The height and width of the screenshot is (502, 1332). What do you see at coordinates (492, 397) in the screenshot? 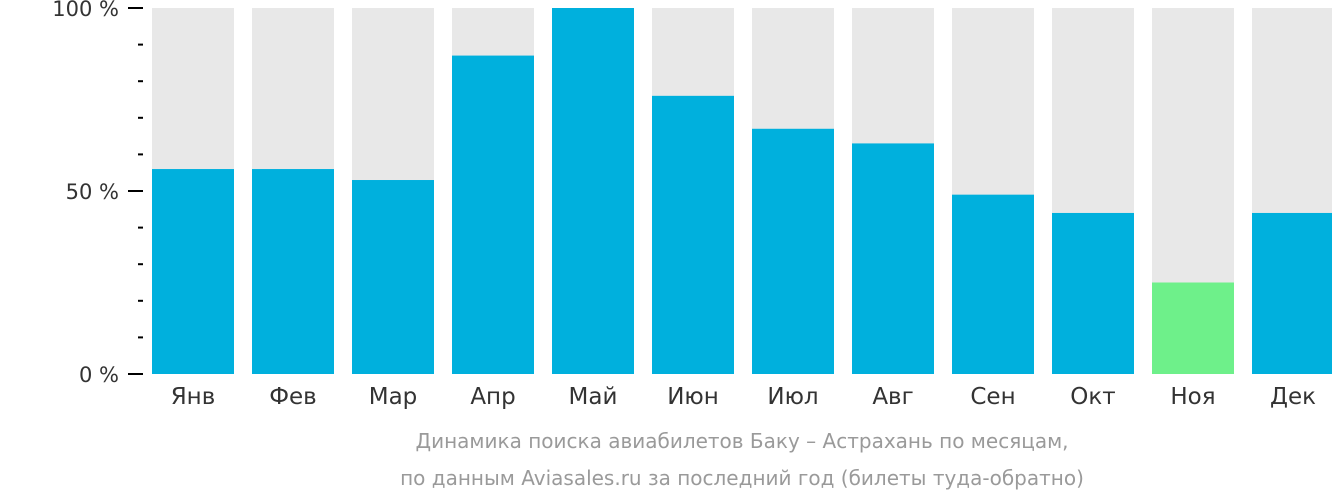
I see `x-tick-label: Апр` at bounding box center [492, 397].